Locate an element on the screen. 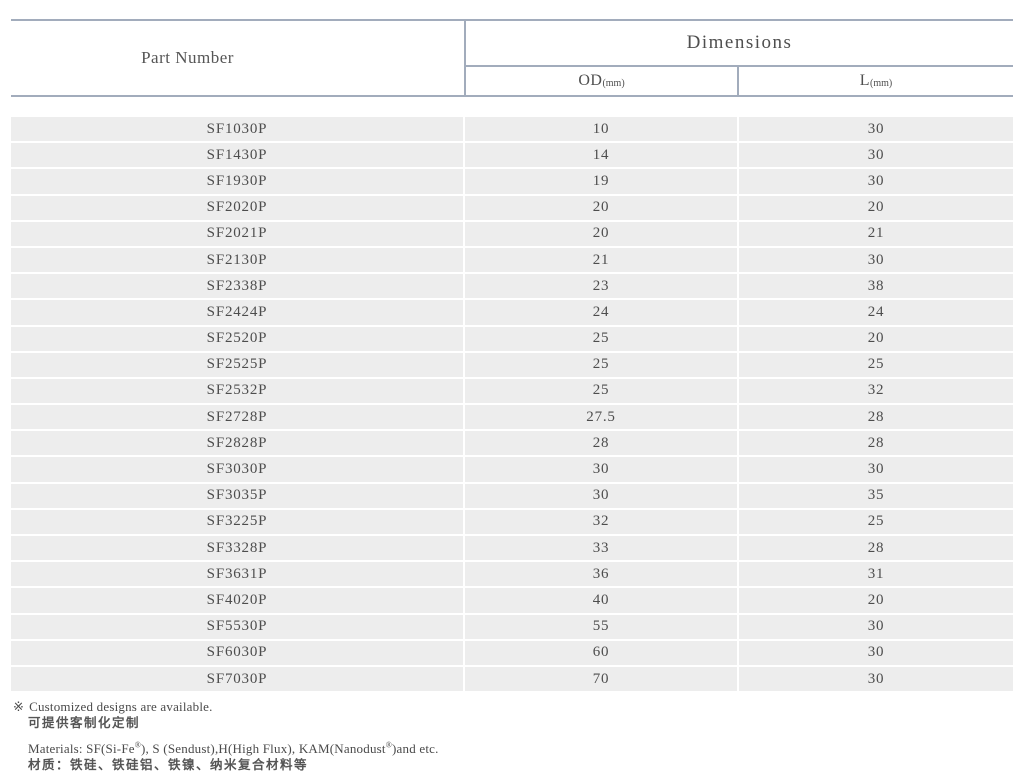 Image resolution: width=1027 pixels, height=778 pixels. table-header: Part Number Dimensions OD (mm) L (mm) is located at coordinates (512, 58).